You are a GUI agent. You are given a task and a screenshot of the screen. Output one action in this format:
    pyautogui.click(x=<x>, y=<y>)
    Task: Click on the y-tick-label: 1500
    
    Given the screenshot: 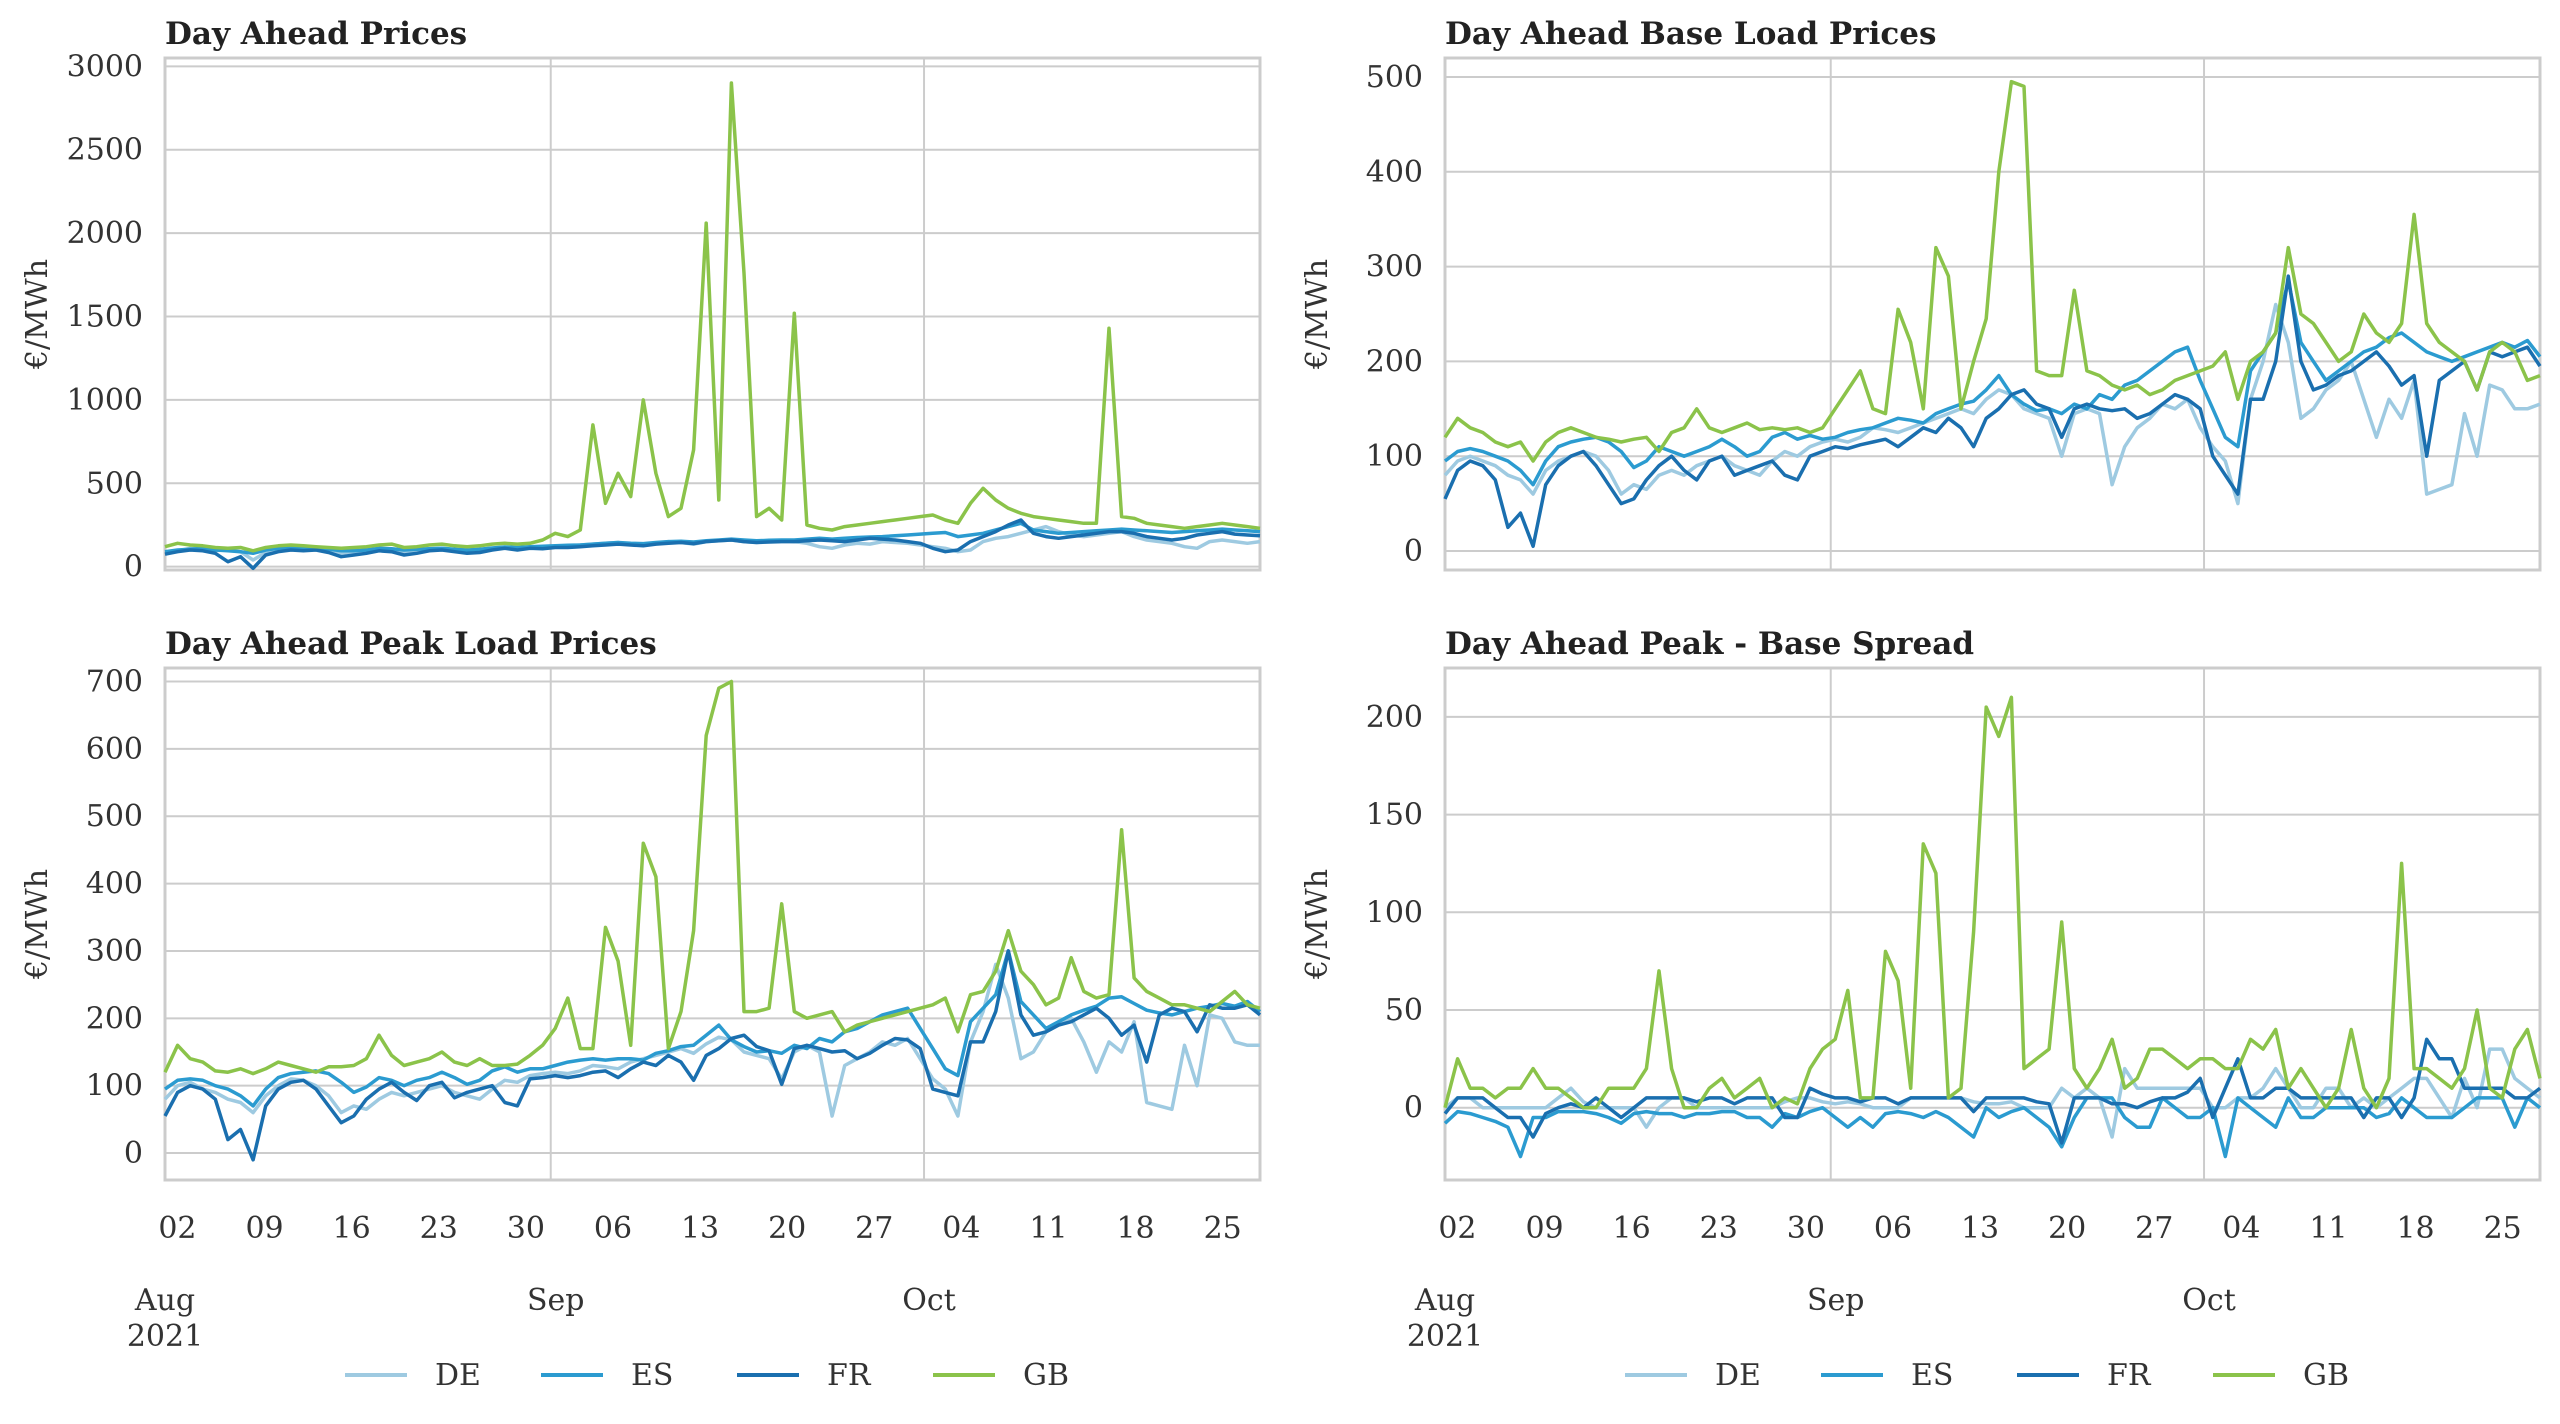 What is the action you would take?
    pyautogui.click(x=105, y=317)
    